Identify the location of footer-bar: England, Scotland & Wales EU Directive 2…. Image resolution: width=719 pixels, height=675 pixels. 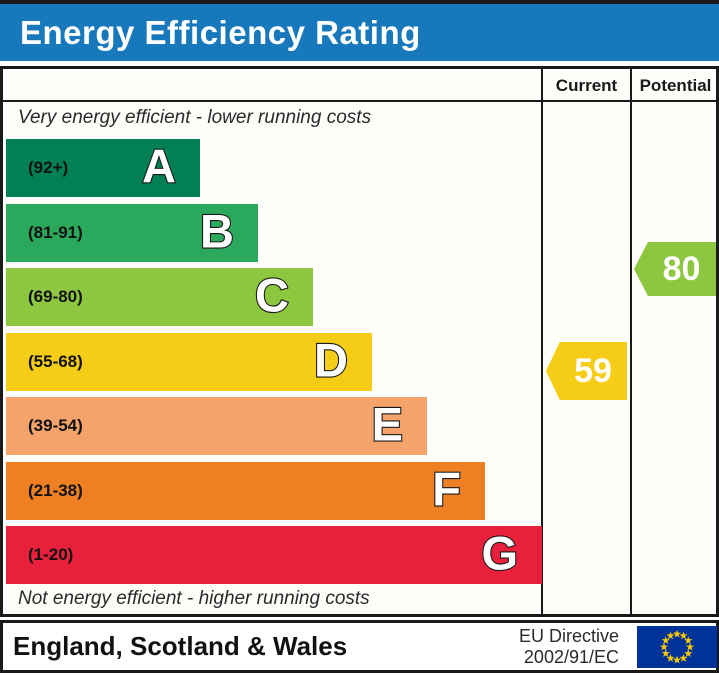
(359, 646).